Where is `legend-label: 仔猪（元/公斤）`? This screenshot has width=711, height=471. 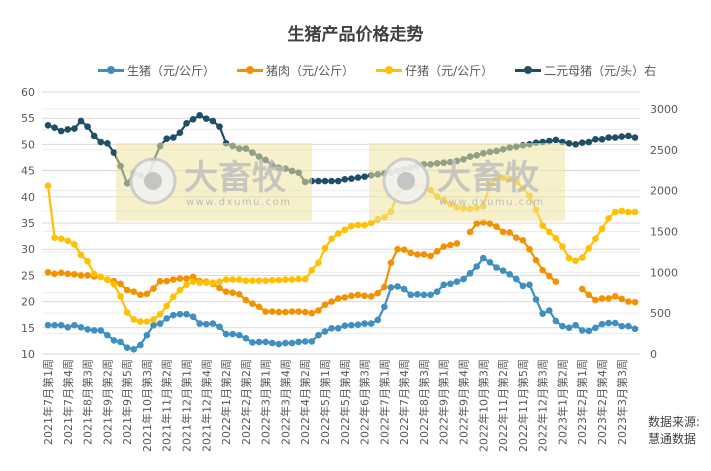 legend-label: 仔猪（元/公斤） is located at coordinates (449, 71).